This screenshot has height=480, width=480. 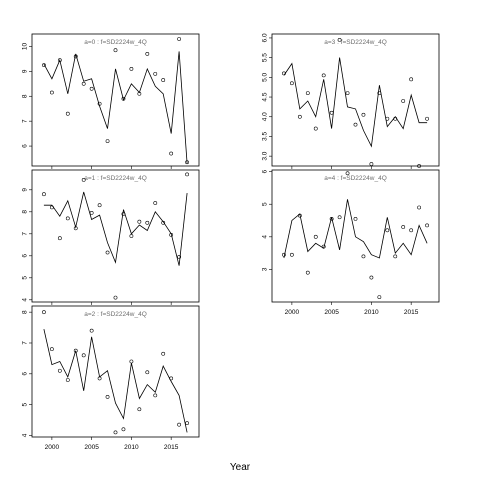 I want to click on y-tick-label: 10, so click(x=25, y=46).